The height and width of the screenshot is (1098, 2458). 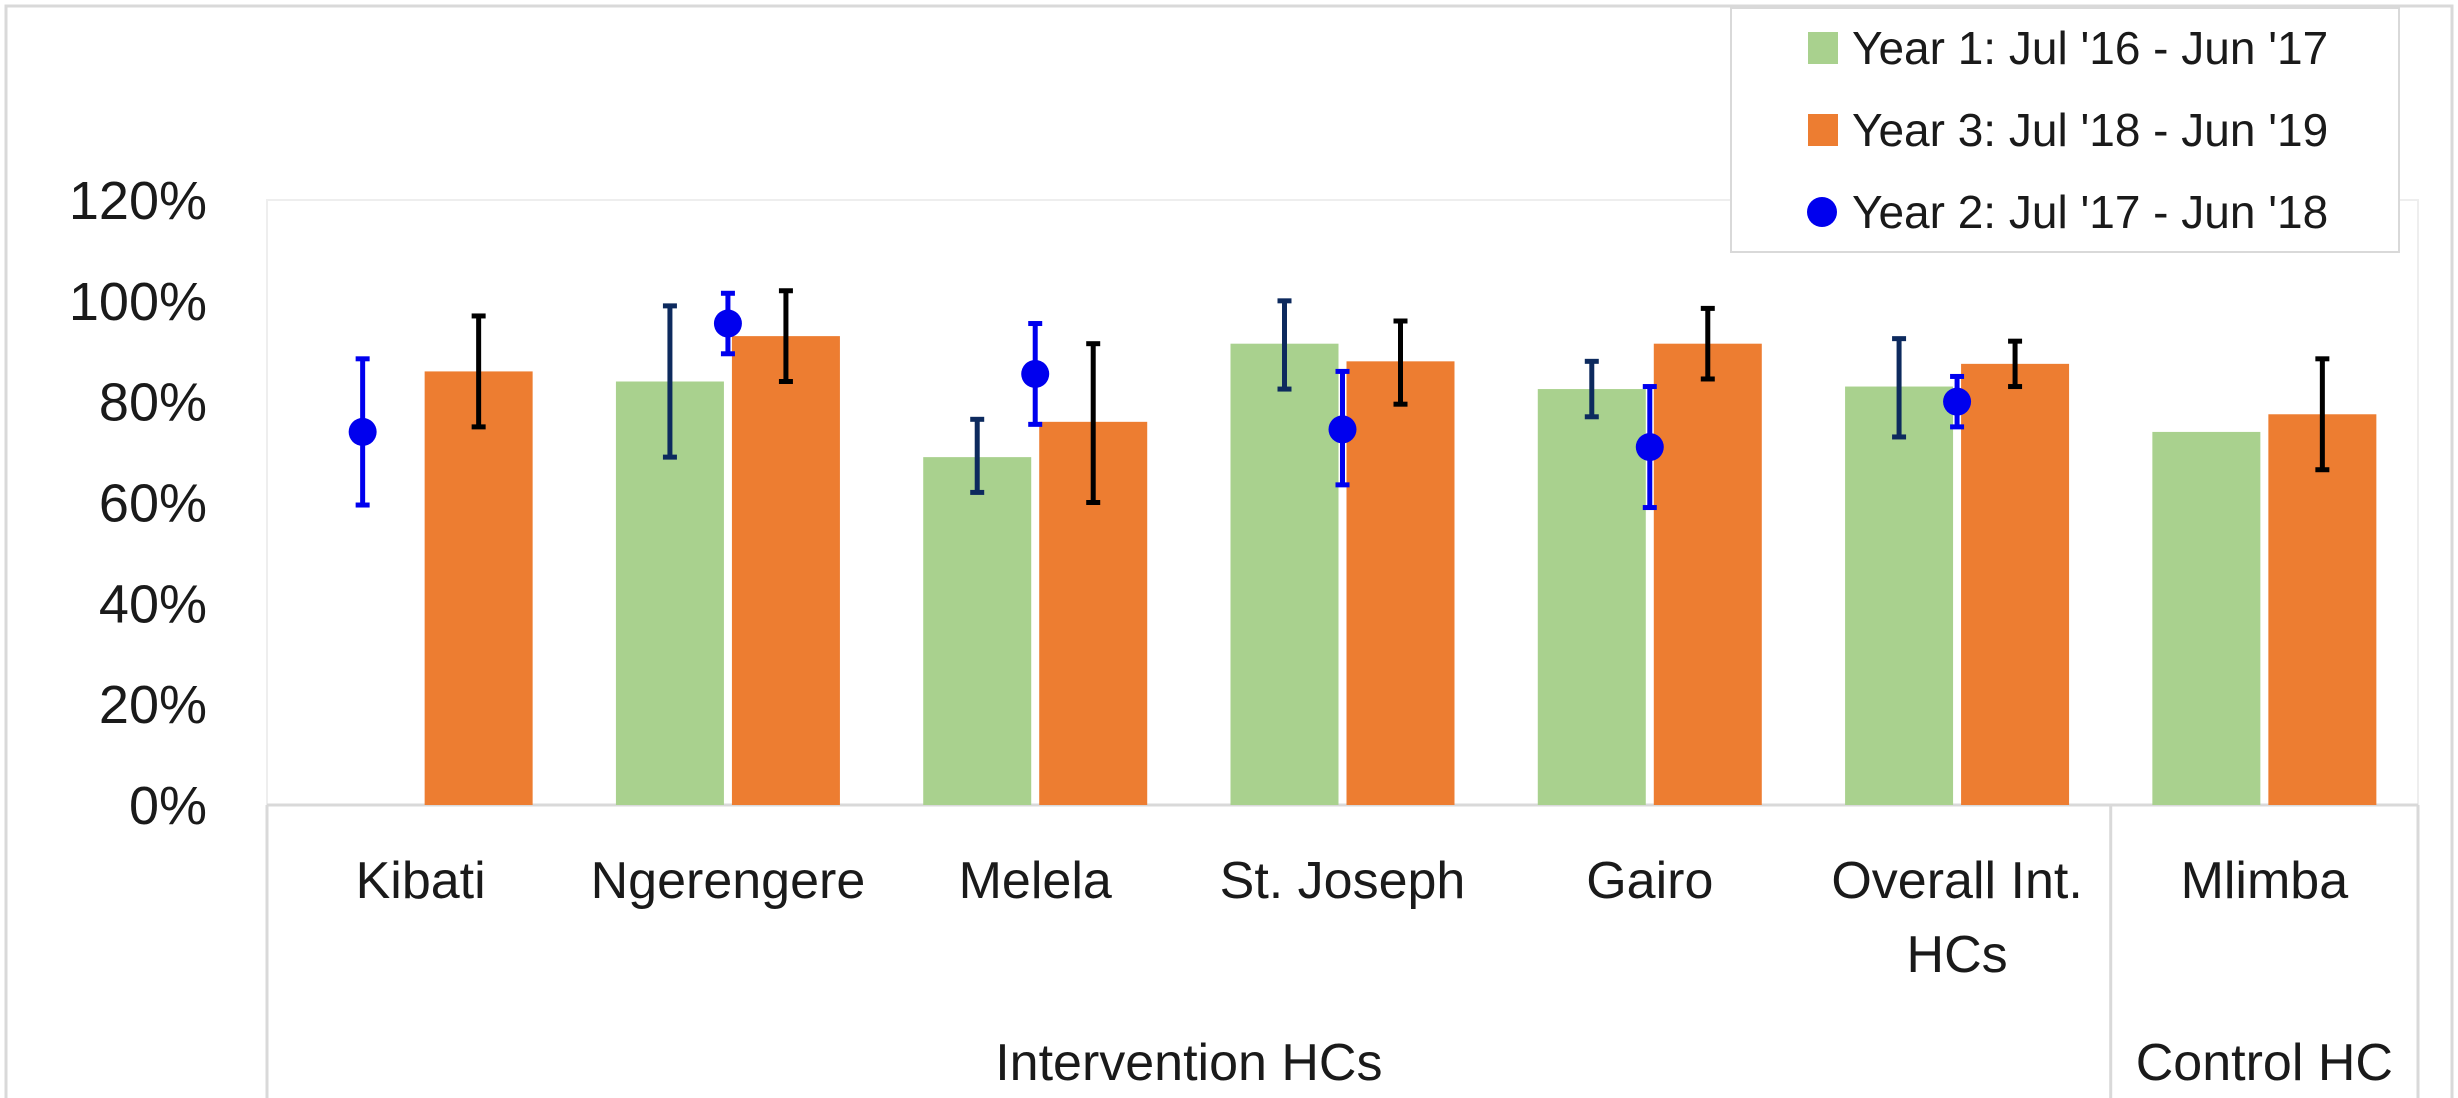 I want to click on legend-box, so click(x=2065, y=130).